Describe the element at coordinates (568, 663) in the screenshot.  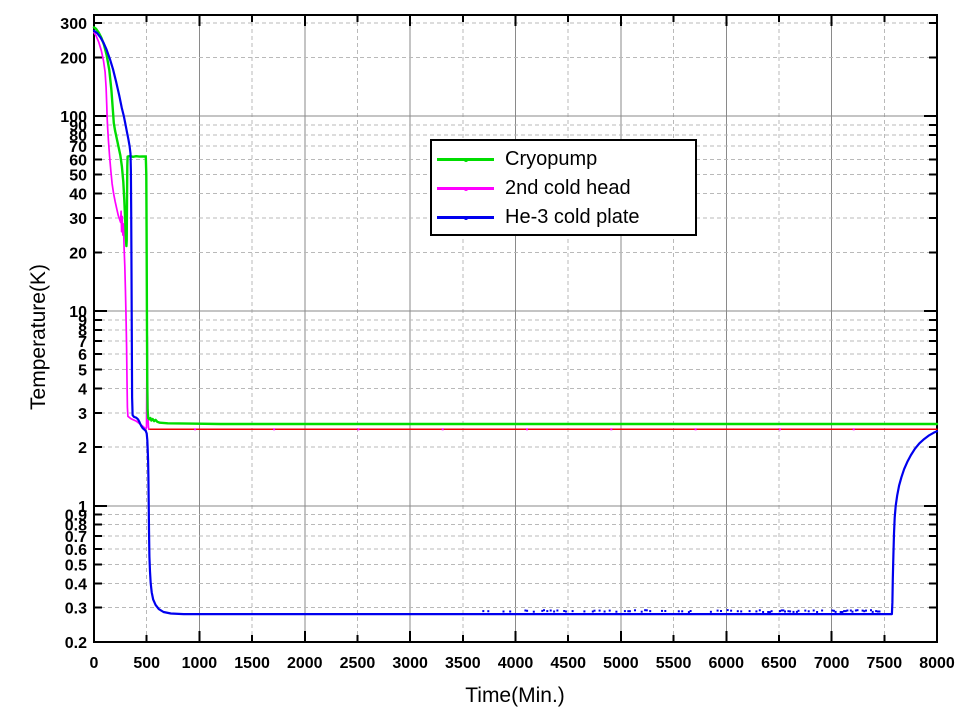
I see `x-tick-label: 4500` at that location.